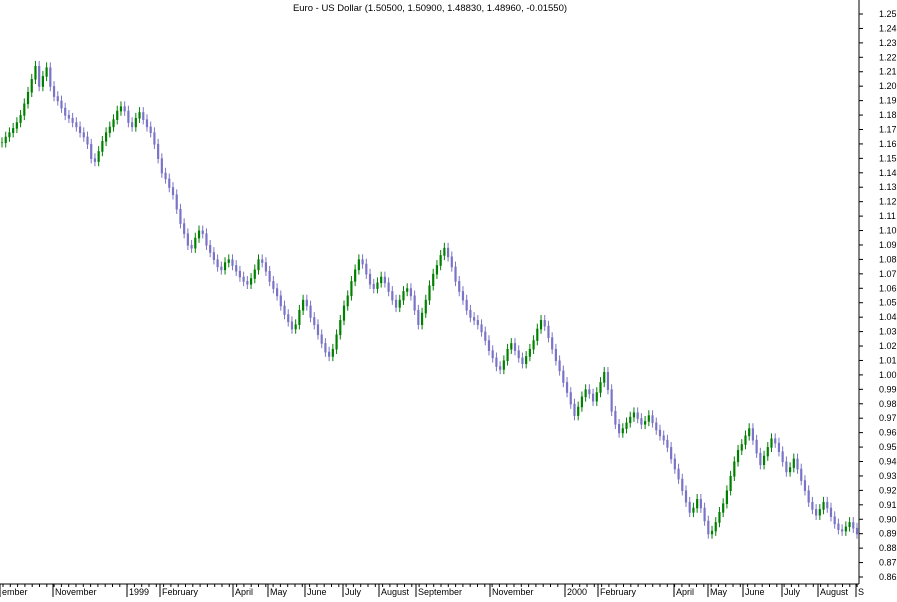  I want to click on y-tick-label: 1.14, so click(888, 173).